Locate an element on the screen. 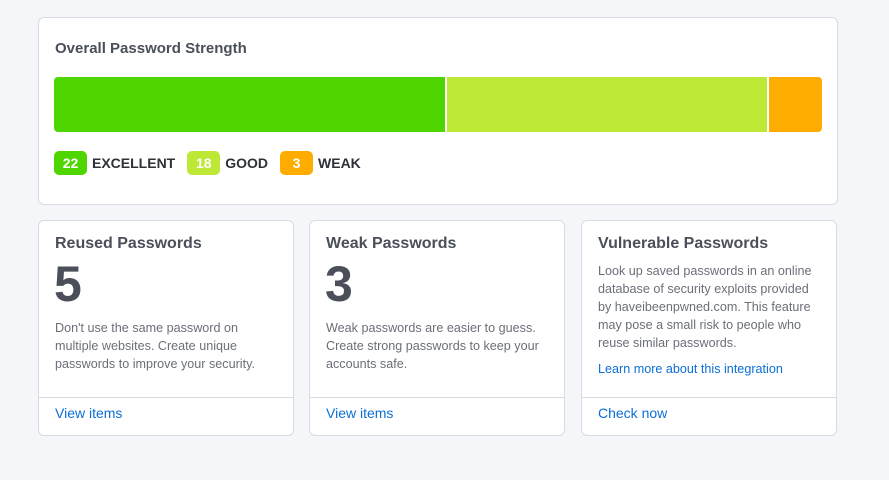 The width and height of the screenshot is (889, 480). card-title: Reused Passwords is located at coordinates (128, 243).